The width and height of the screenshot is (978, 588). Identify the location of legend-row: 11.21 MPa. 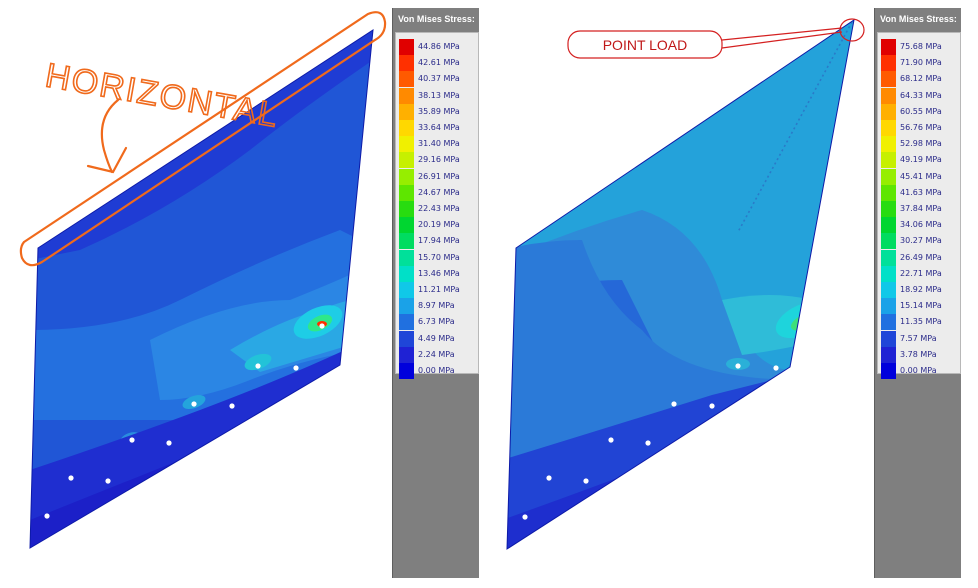
(437, 290).